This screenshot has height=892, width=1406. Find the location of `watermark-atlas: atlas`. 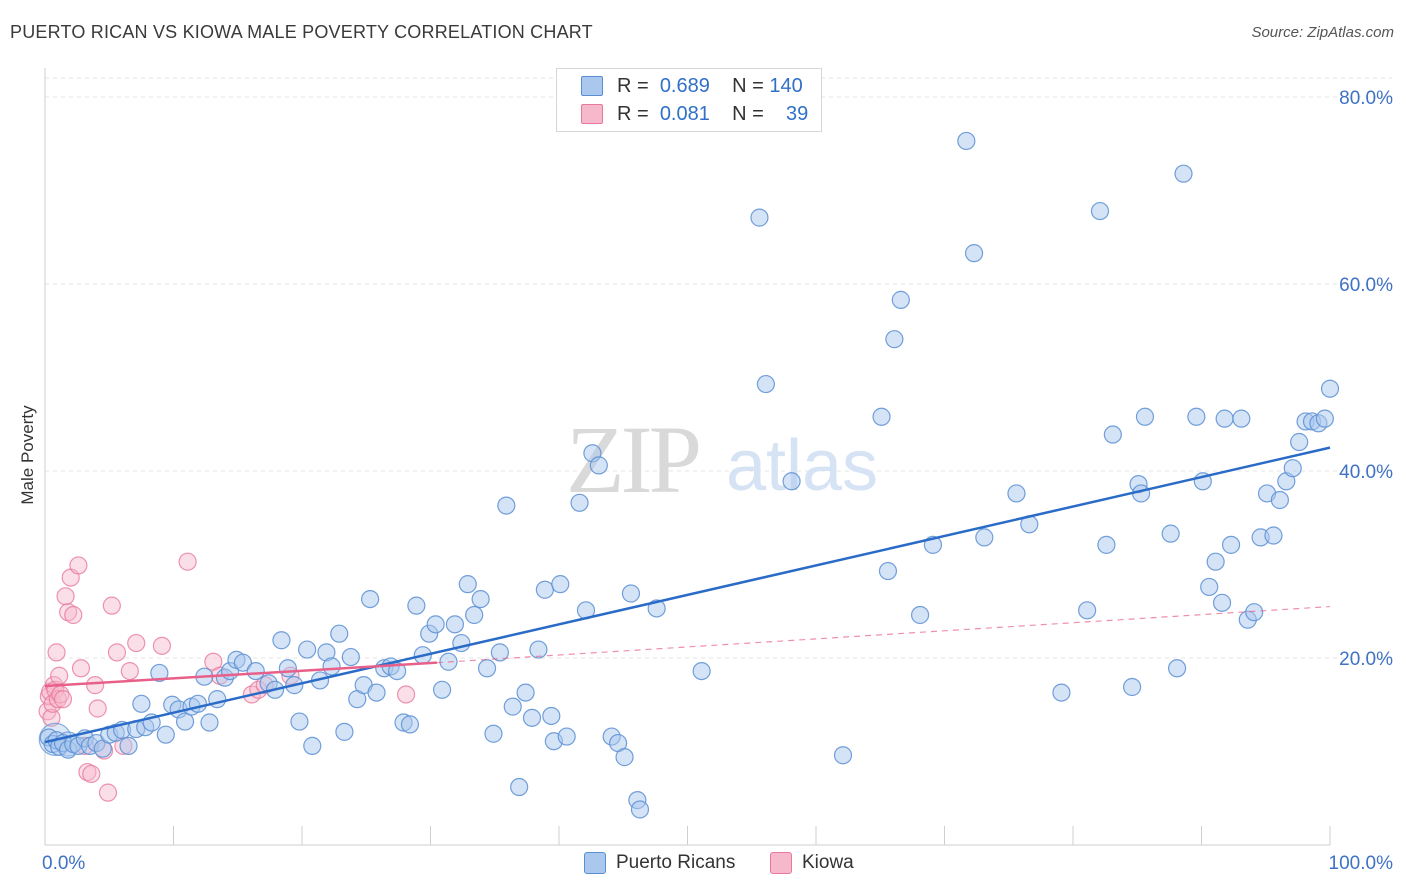

watermark-atlas: atlas is located at coordinates (802, 466).